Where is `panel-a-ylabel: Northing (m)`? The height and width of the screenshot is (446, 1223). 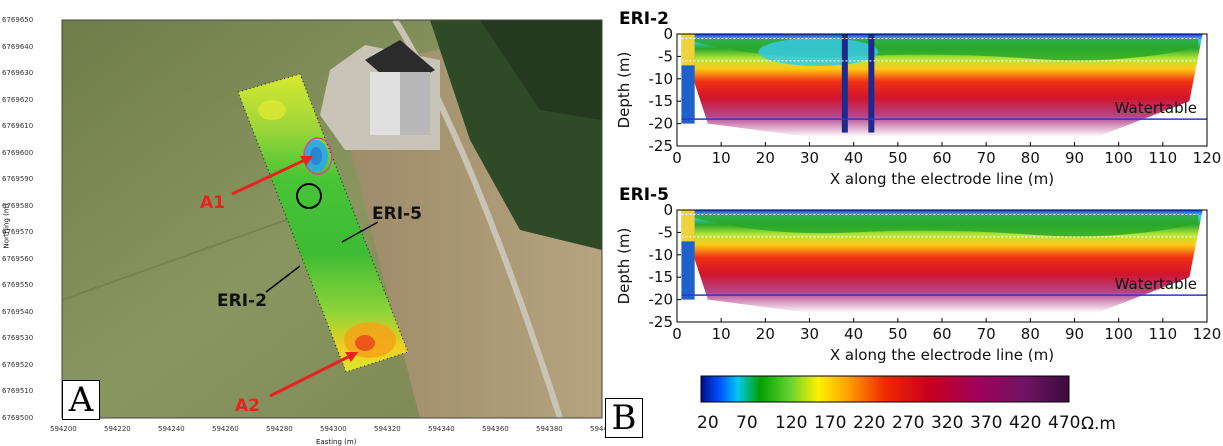 panel-a-ylabel: Northing (m) is located at coordinates (6, 226).